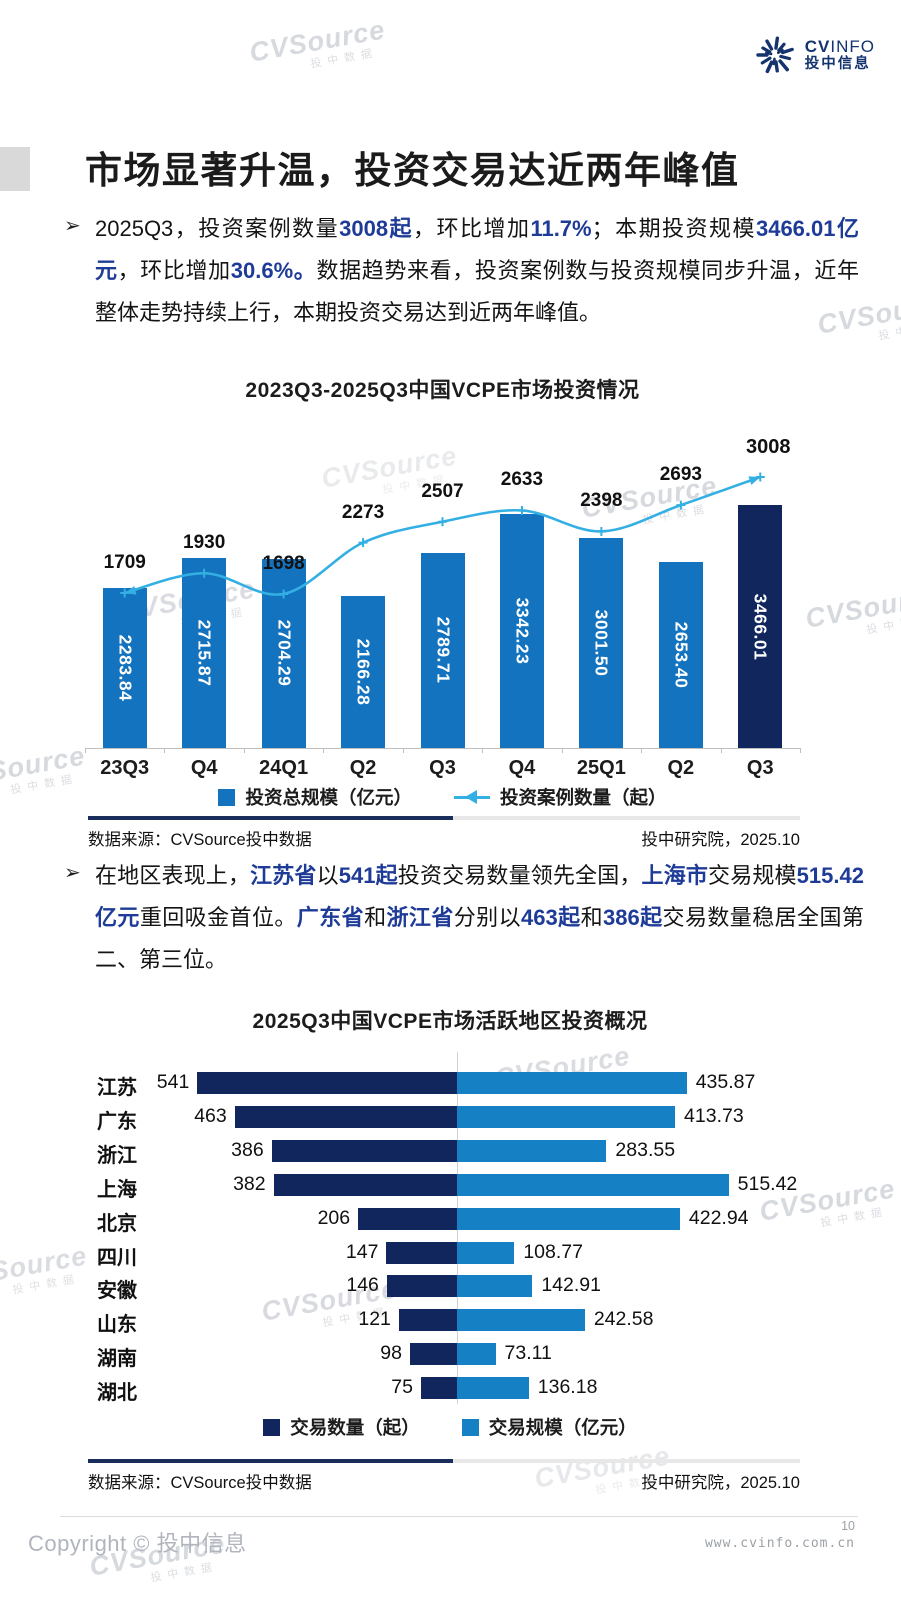 This screenshot has height=1600, width=901. What do you see at coordinates (601, 501) in the screenshot?
I see `chart1-line-value: 2398` at bounding box center [601, 501].